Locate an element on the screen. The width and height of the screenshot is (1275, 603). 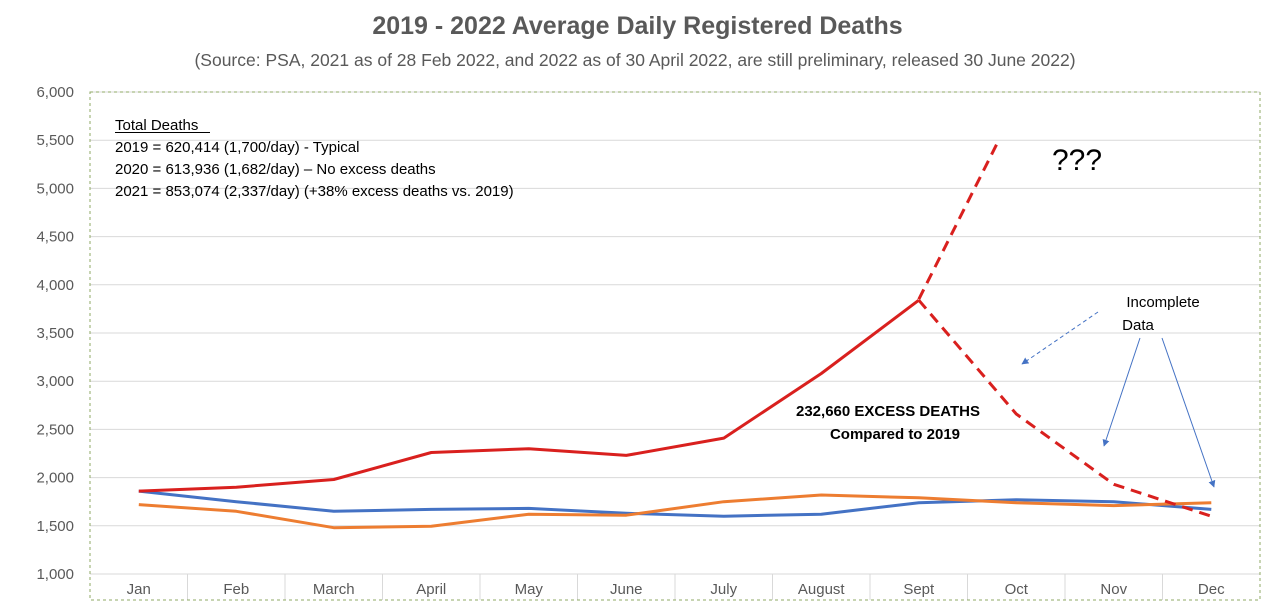
x-tick-label: Oct is located at coordinates (1017, 589).